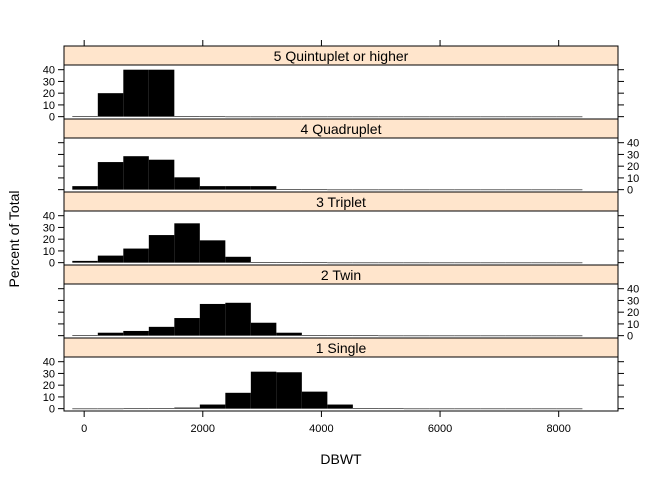  I want to click on x-tick-label: 4000, so click(321, 429).